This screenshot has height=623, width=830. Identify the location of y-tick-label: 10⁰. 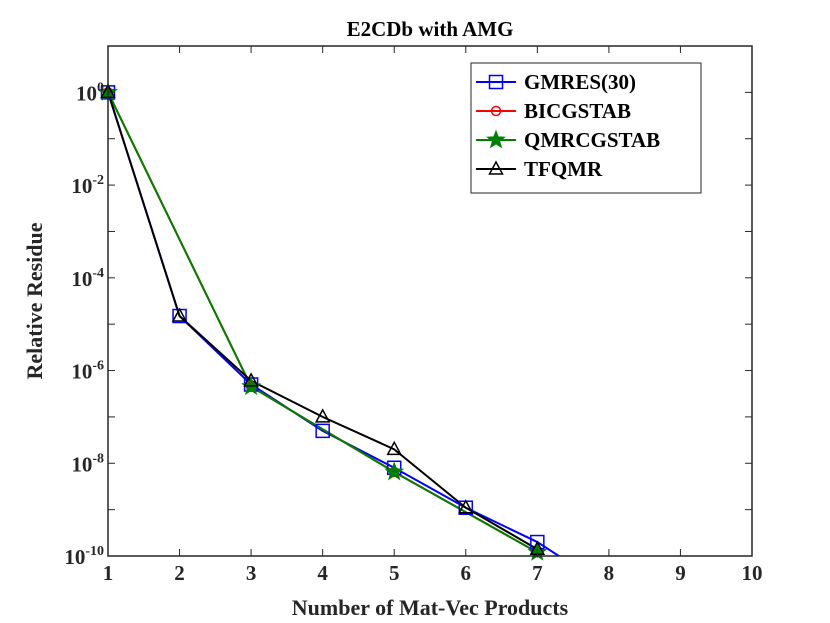
(90, 92).